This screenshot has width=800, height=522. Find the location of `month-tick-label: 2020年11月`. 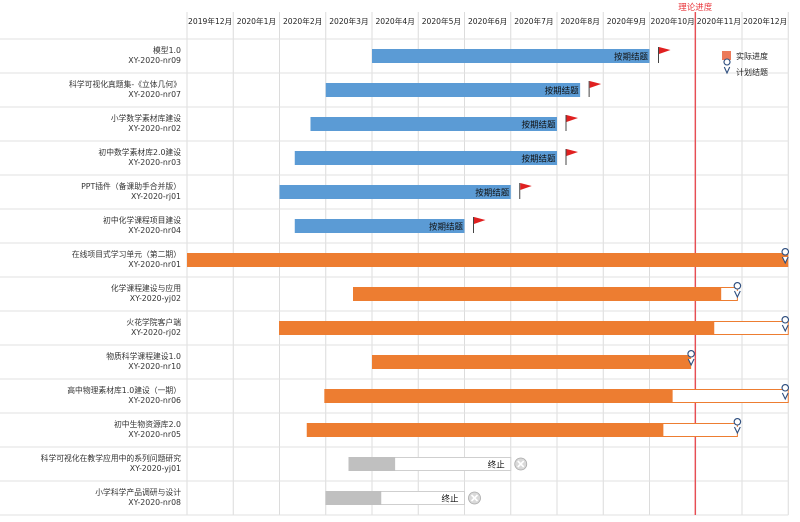

month-tick-label: 2020年11月 is located at coordinates (719, 21).